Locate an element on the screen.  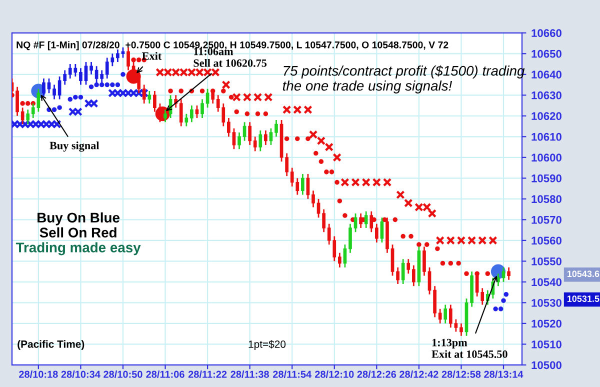
y-tick-label: 10600 is located at coordinates (547, 158).